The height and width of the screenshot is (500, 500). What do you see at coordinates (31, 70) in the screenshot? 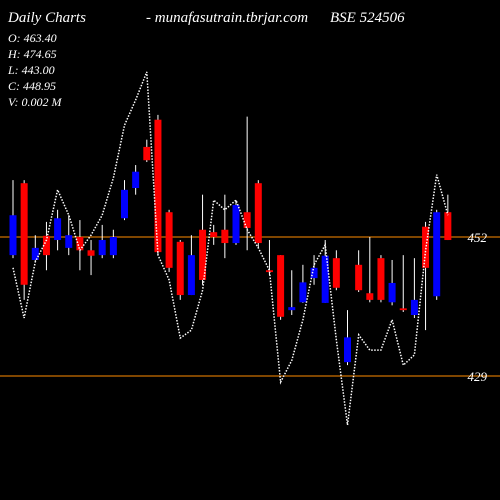
I see `info-line: L: 443.00` at bounding box center [31, 70].